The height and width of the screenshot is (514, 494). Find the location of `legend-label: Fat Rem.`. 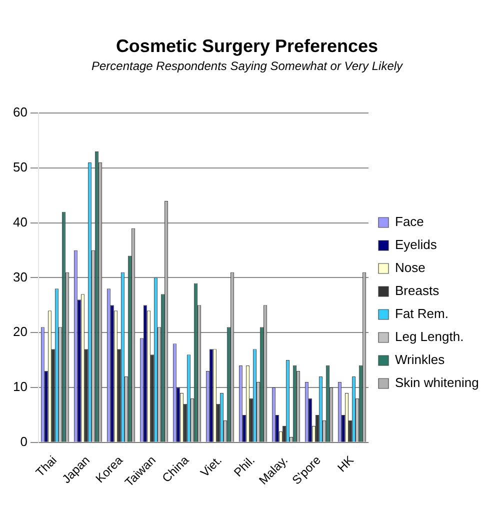

legend-label: Fat Rem. is located at coordinates (421, 314).